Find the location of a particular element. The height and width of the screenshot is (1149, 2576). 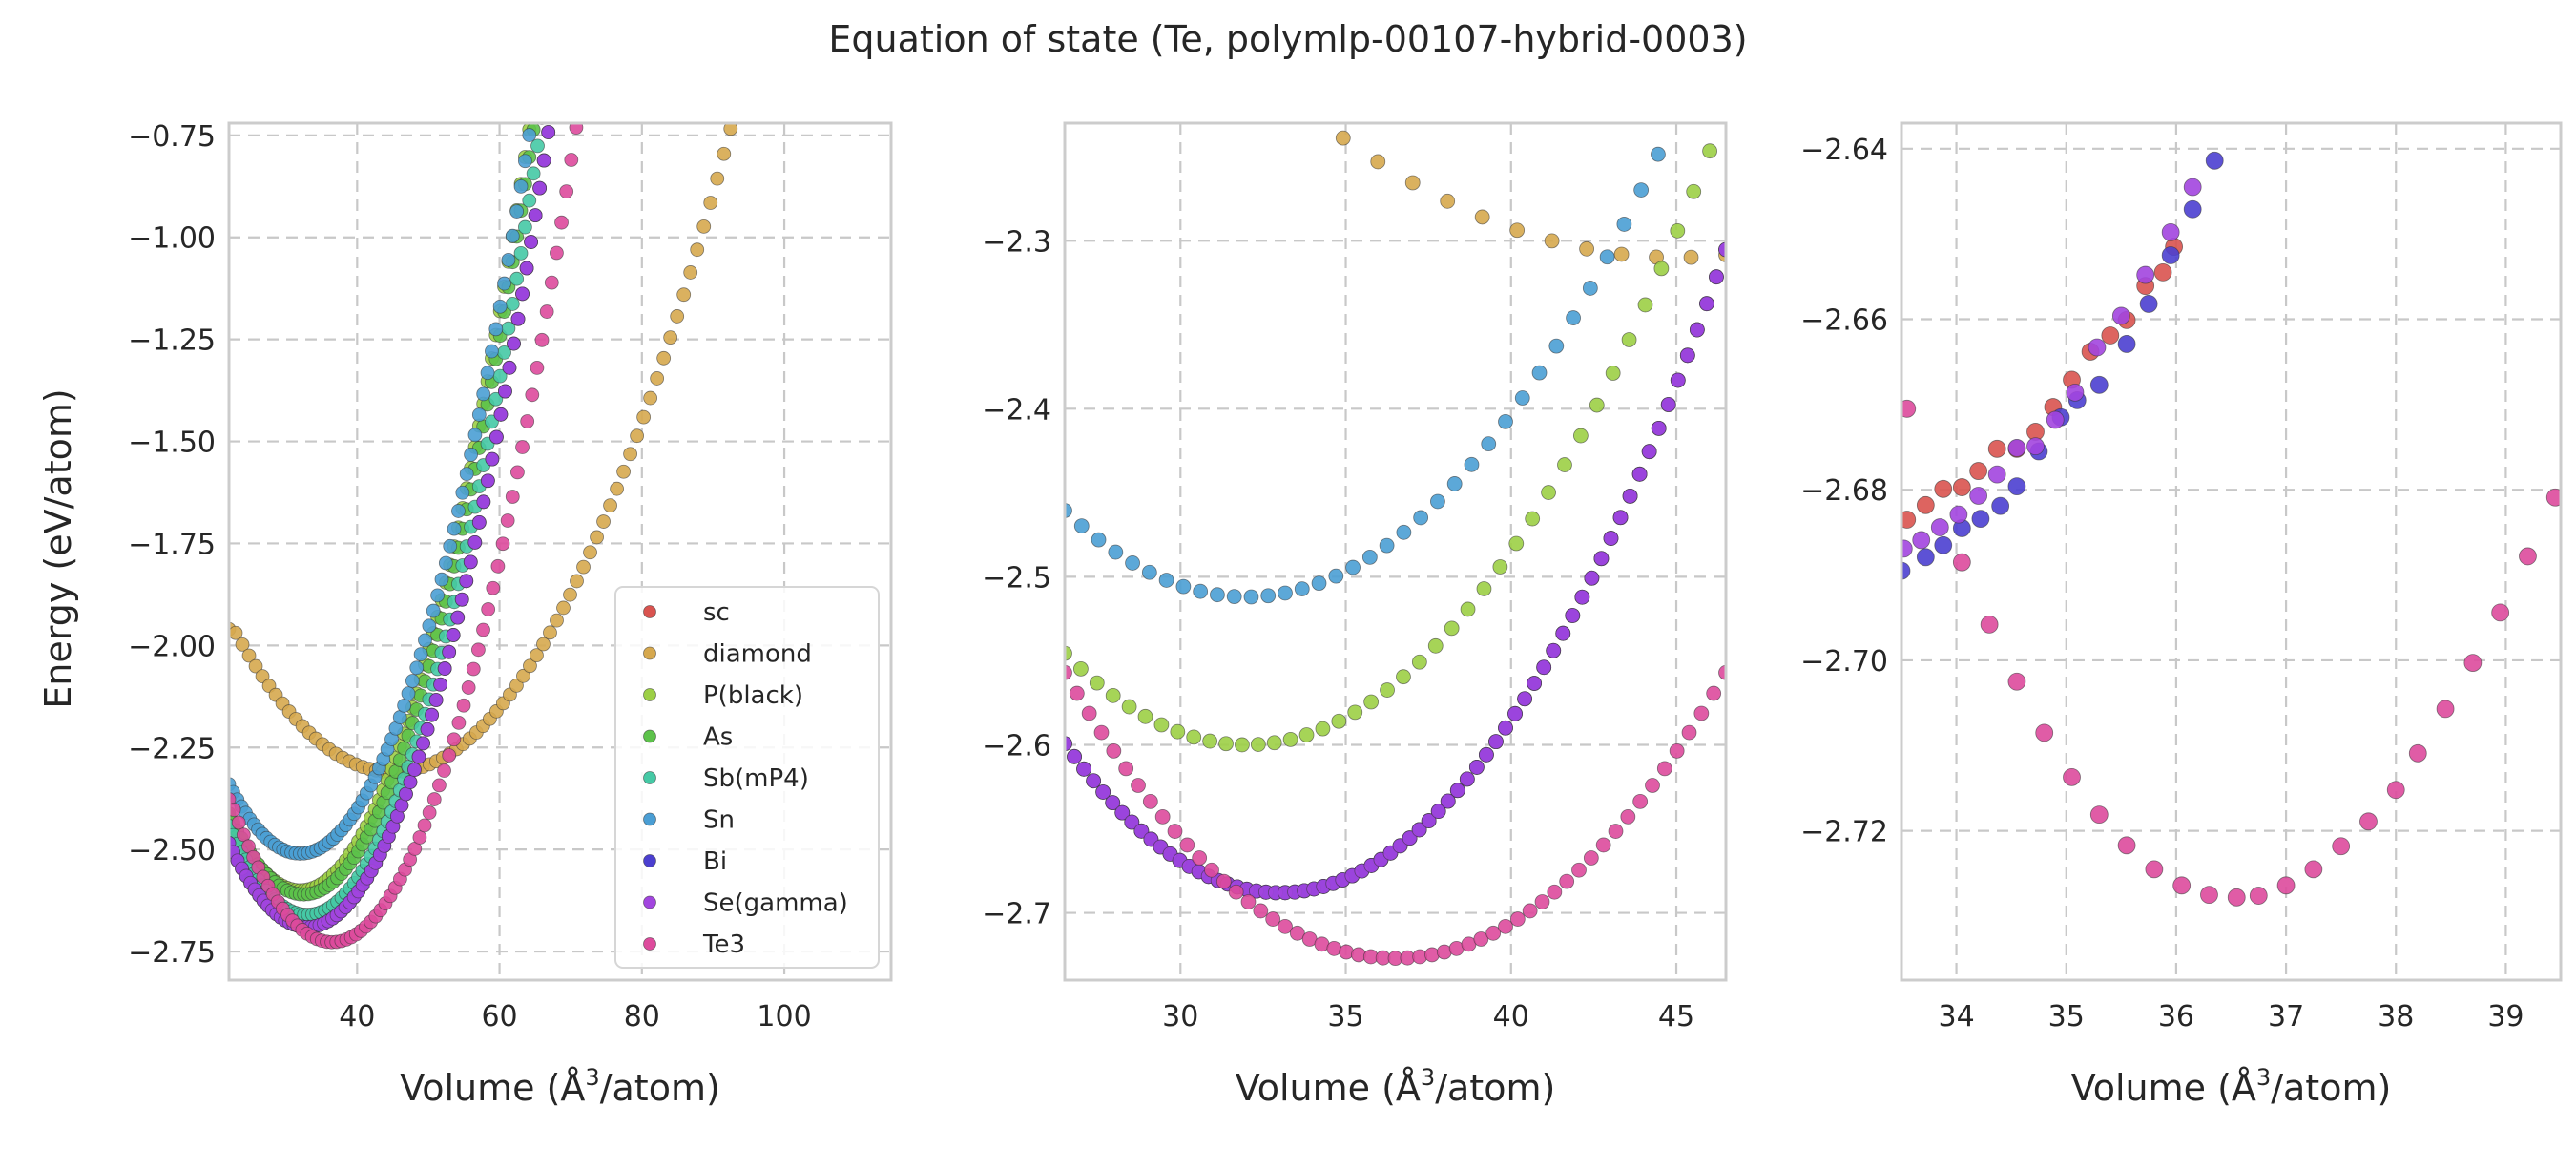

legend-label: P(black) is located at coordinates (753, 695).